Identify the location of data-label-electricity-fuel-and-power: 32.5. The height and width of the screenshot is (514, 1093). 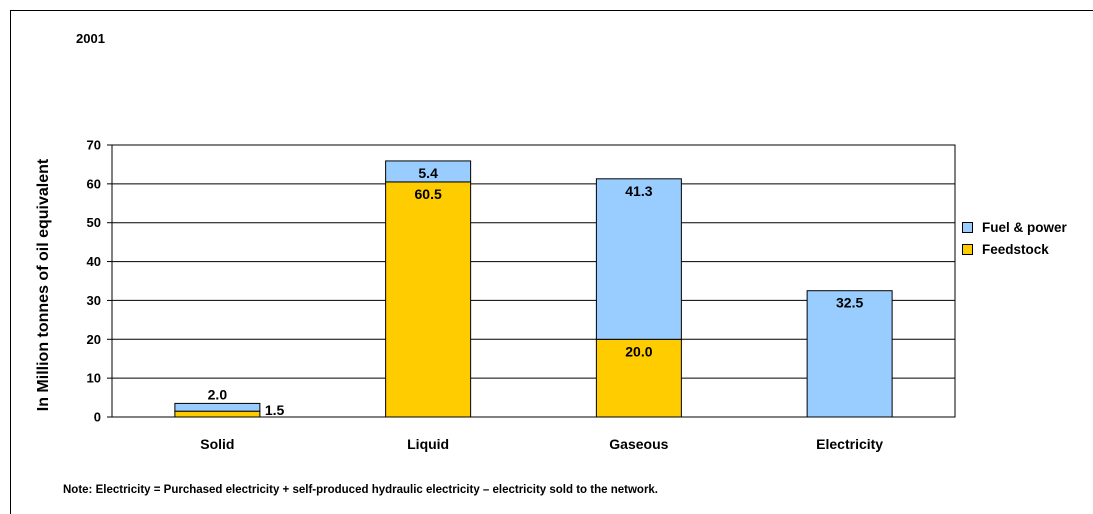
(849, 303).